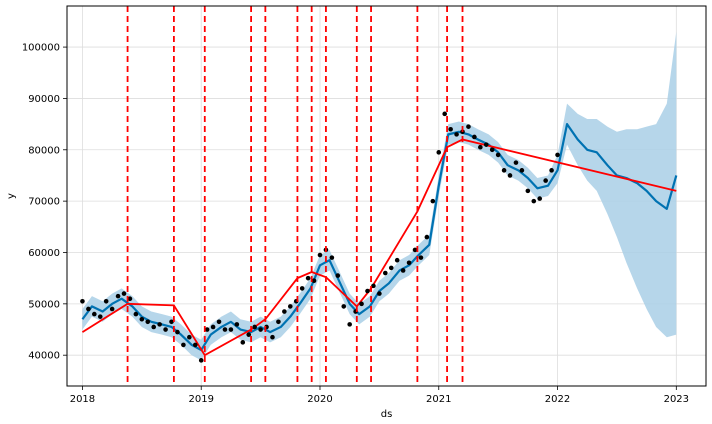 This screenshot has width=712, height=424. What do you see at coordinates (200, 399) in the screenshot?
I see `x-tick-label: 2019` at bounding box center [200, 399].